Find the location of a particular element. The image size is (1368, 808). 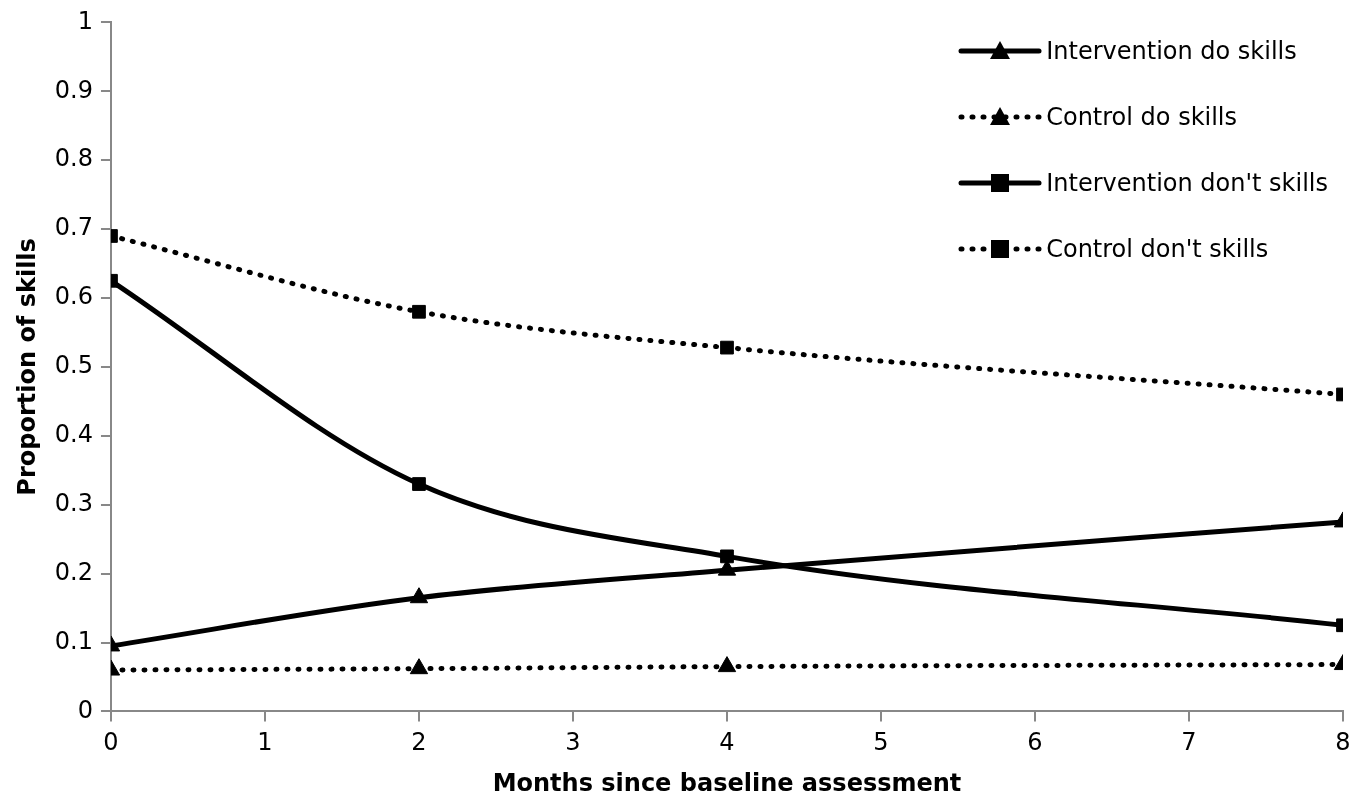

y-tick-label: 0 is located at coordinates (85, 709).